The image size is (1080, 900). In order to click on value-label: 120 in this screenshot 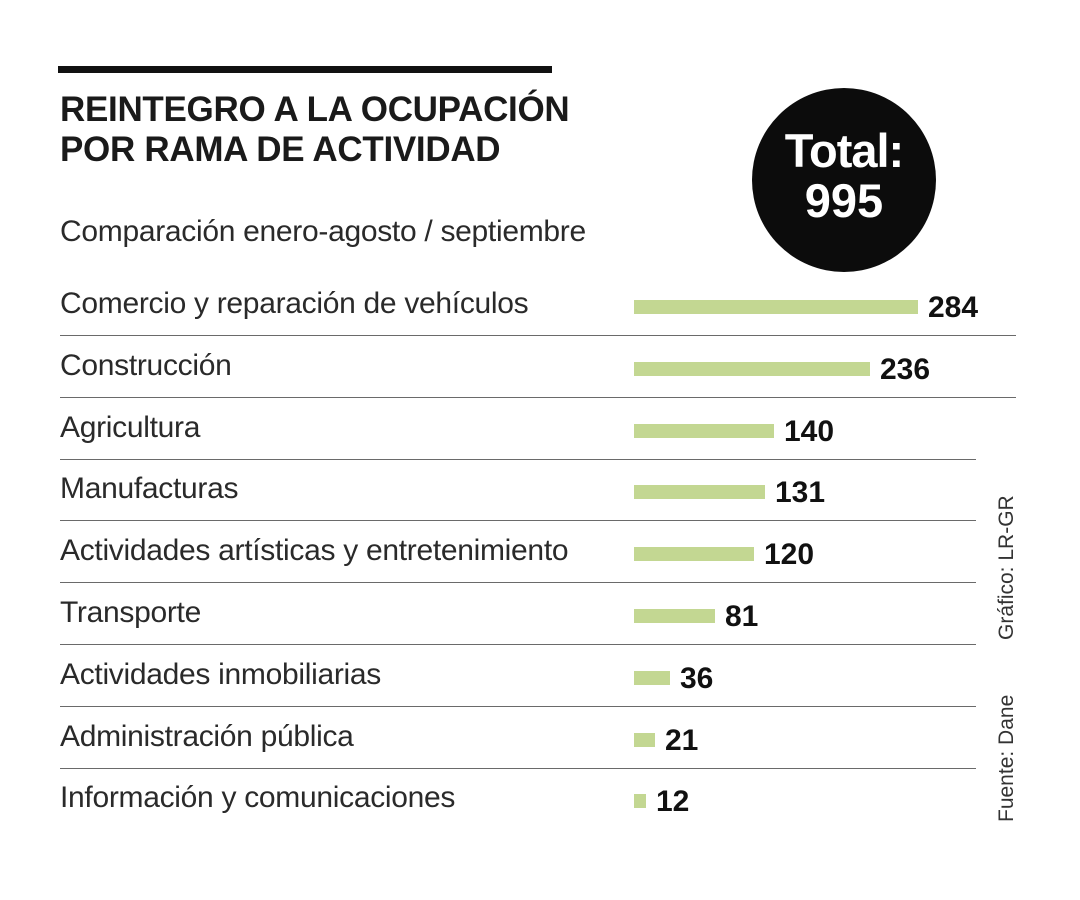, I will do `click(789, 555)`.